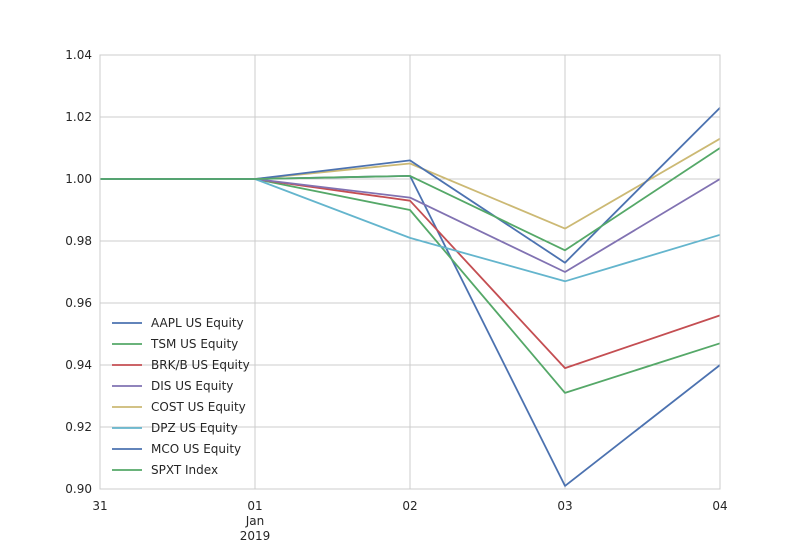 The width and height of the screenshot is (800, 545). I want to click on y-tick-label: 1.04, so click(78, 55).